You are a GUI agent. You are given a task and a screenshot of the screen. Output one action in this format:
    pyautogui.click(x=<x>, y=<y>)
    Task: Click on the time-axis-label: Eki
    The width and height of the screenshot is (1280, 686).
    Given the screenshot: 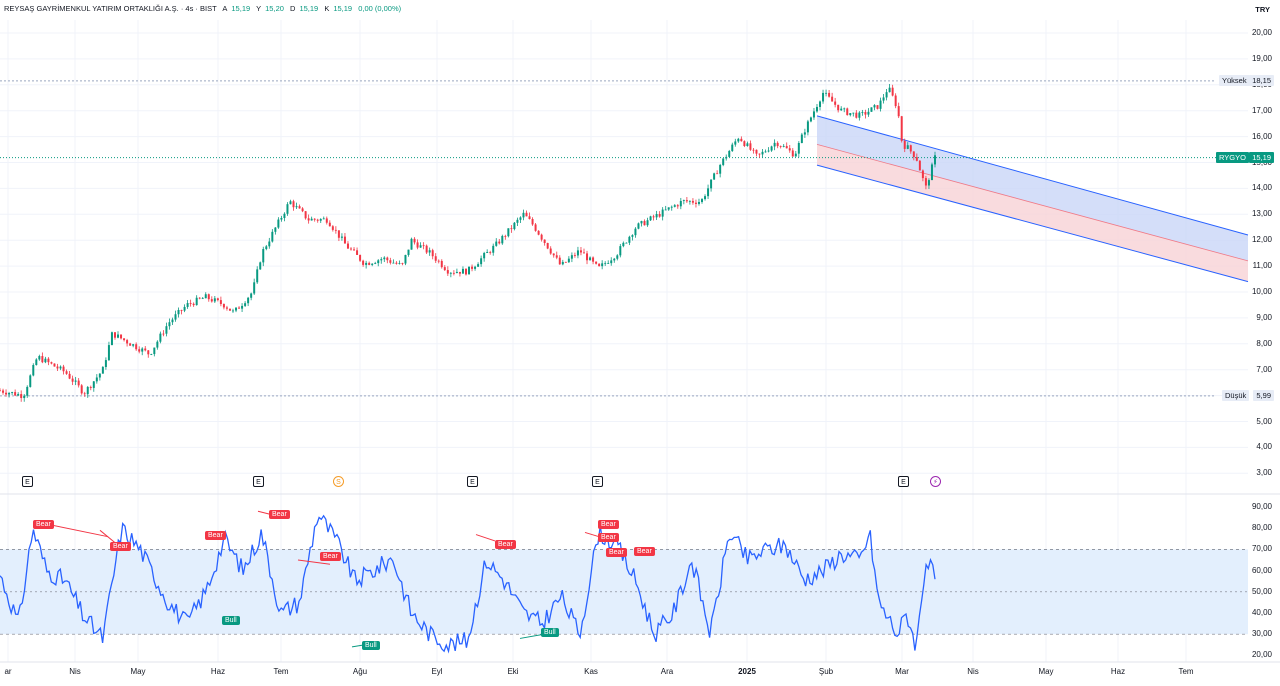 What is the action you would take?
    pyautogui.click(x=513, y=671)
    